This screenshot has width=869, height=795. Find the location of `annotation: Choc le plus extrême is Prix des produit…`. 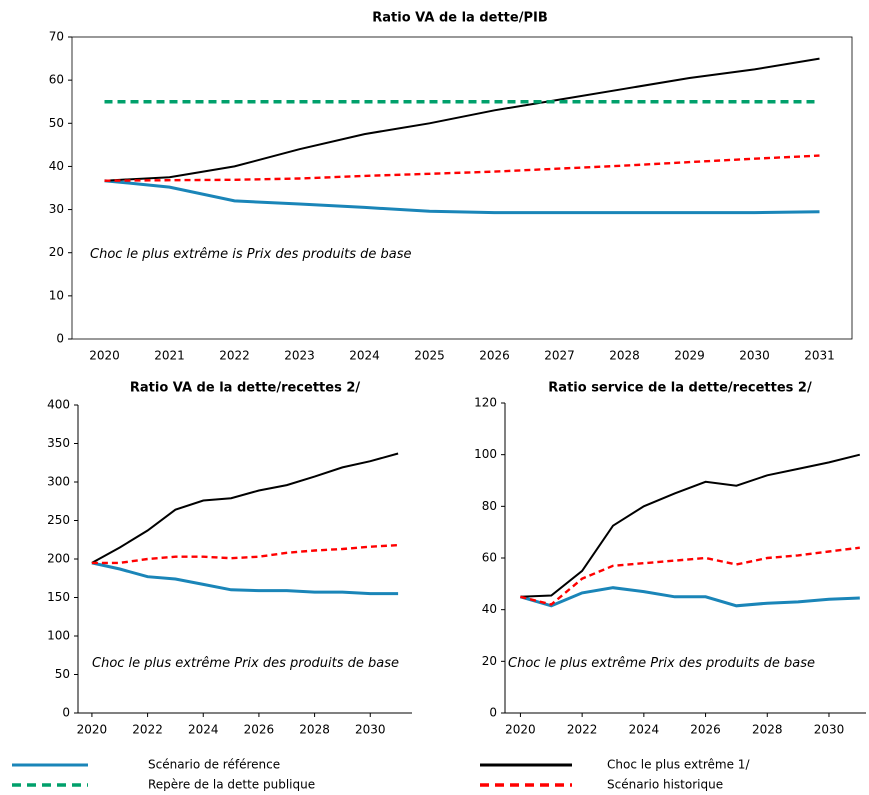

annotation: Choc le plus extrême is Prix des produit… is located at coordinates (251, 254).